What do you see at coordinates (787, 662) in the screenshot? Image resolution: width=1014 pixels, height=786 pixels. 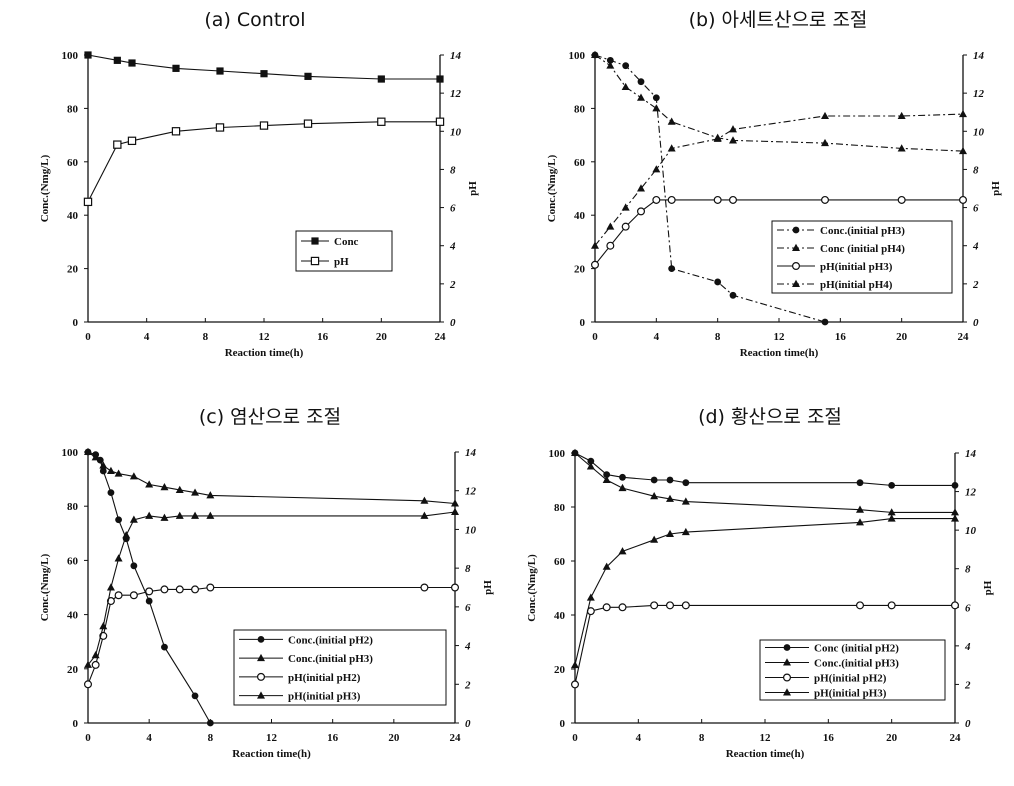 I see `legend-swatch-marker-d` at bounding box center [787, 662].